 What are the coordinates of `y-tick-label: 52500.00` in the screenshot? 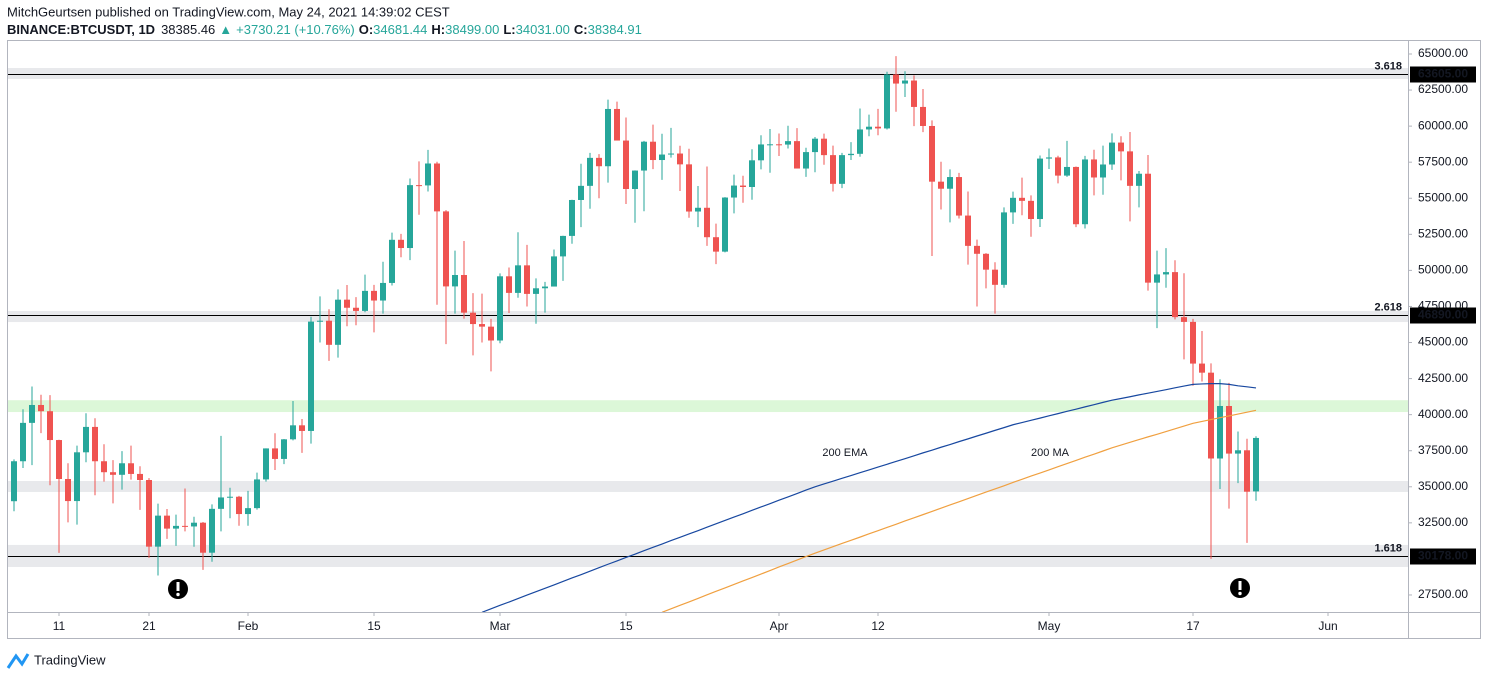 It's located at (1443, 233).